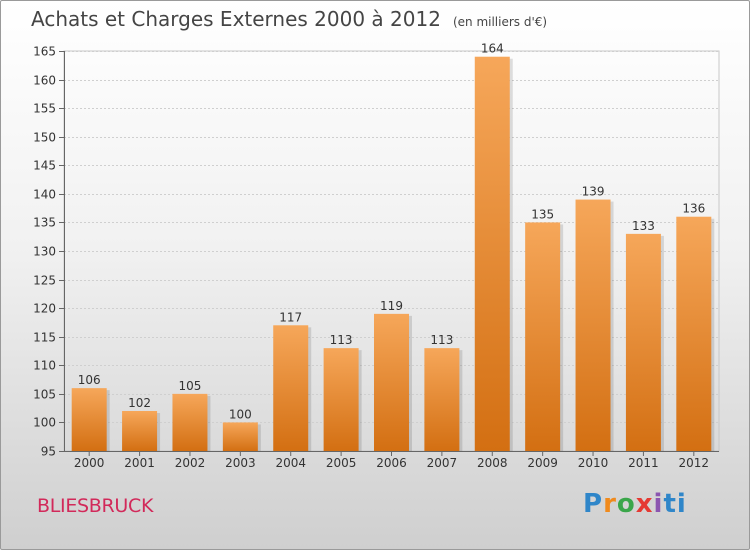 This screenshot has width=750, height=550. What do you see at coordinates (44, 109) in the screenshot?
I see `y-tick-label: 155` at bounding box center [44, 109].